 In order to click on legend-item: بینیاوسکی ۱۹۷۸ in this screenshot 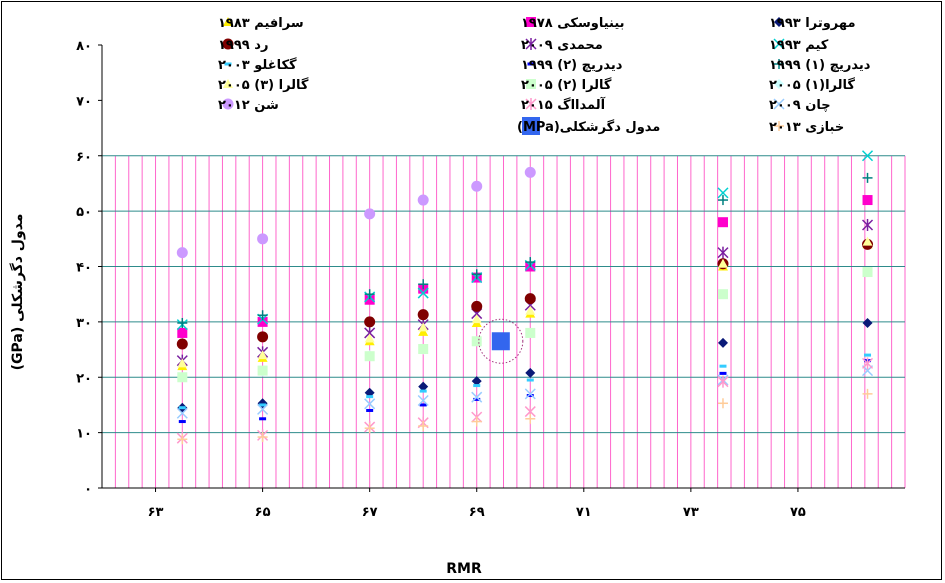, I will do `click(573, 23)`.